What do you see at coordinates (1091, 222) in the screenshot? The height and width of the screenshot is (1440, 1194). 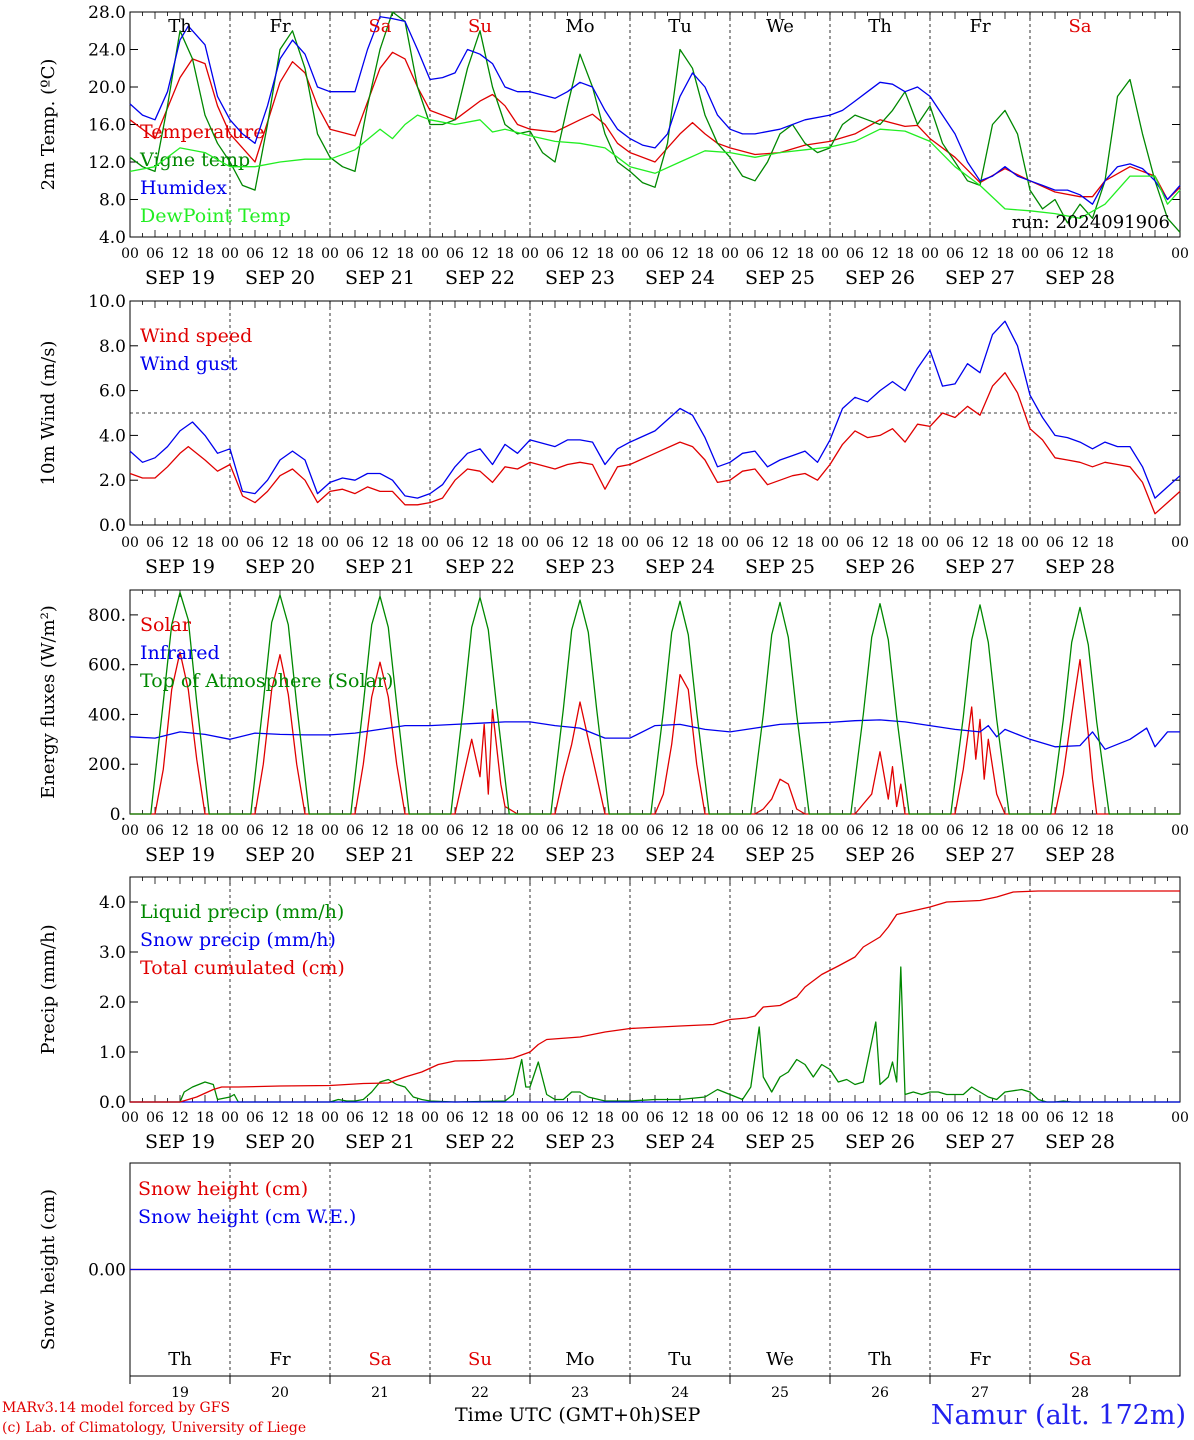 I see `run-label: run: 2024091906` at bounding box center [1091, 222].